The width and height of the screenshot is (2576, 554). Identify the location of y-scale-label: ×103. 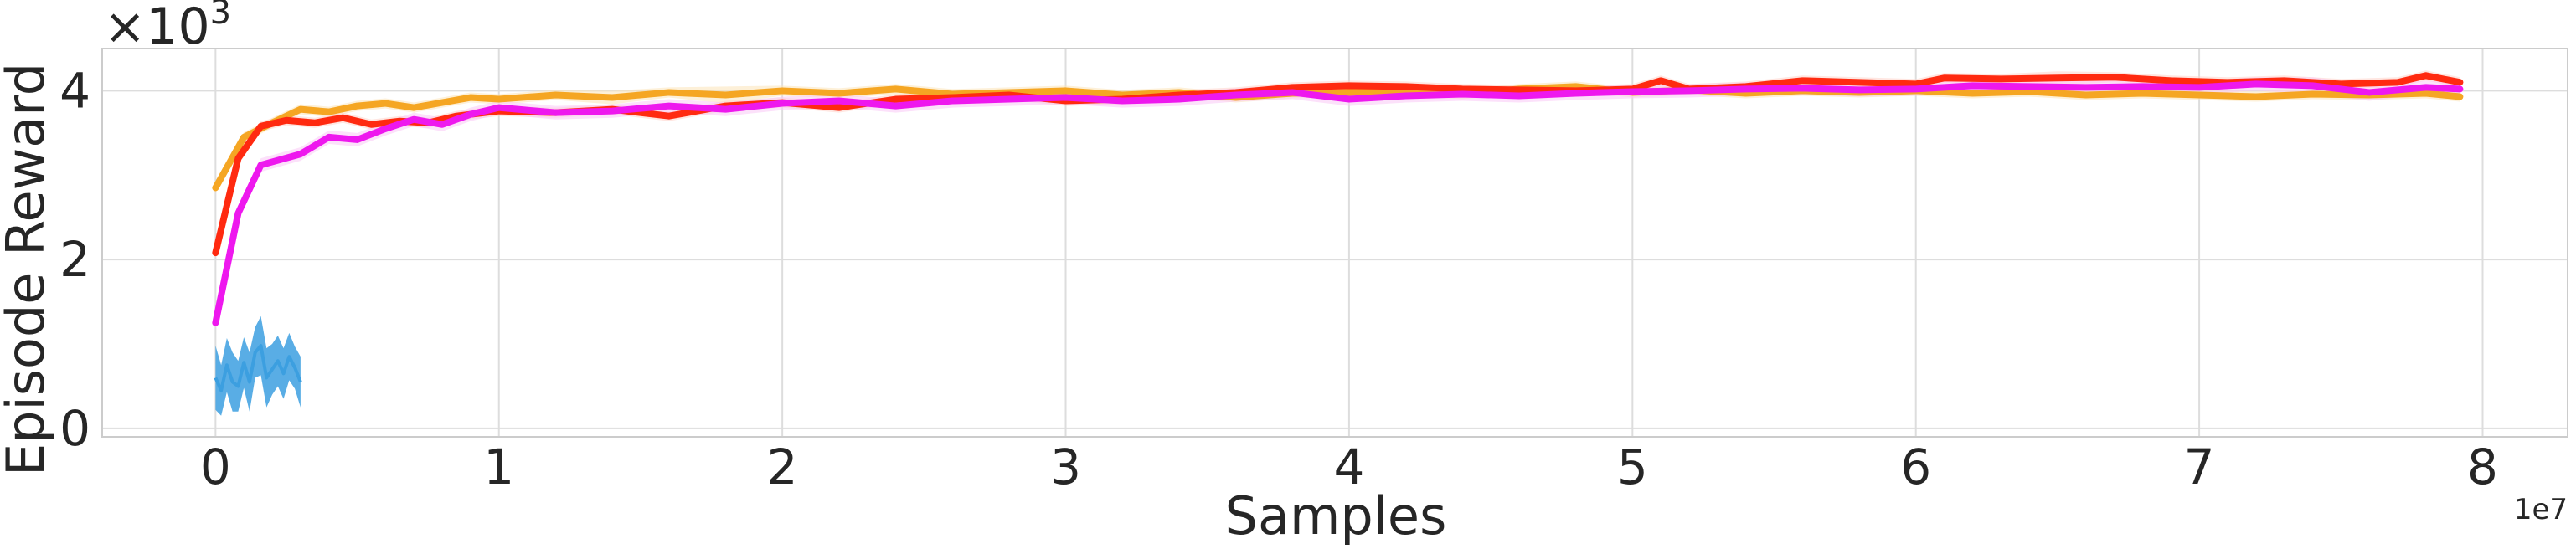
(167, 28).